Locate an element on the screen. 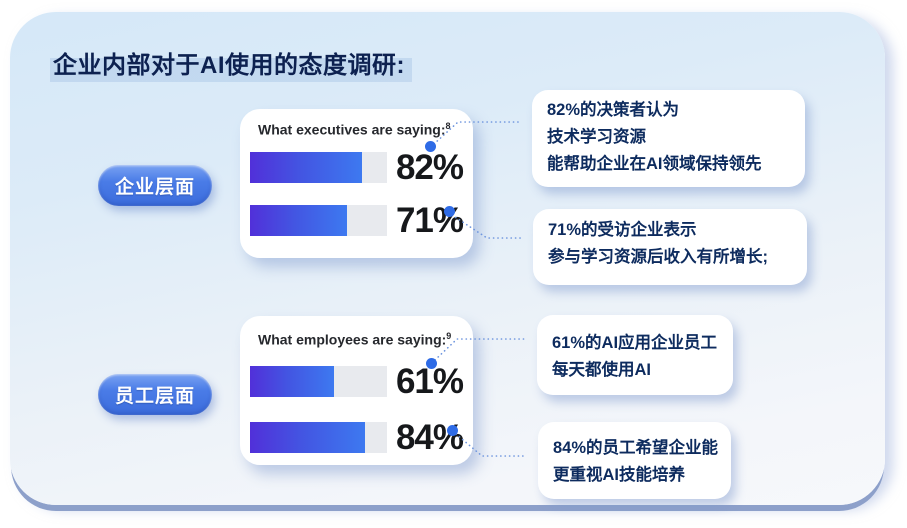 This screenshot has height=528, width=907. callout-line: 82%的决策者认为 is located at coordinates (613, 110).